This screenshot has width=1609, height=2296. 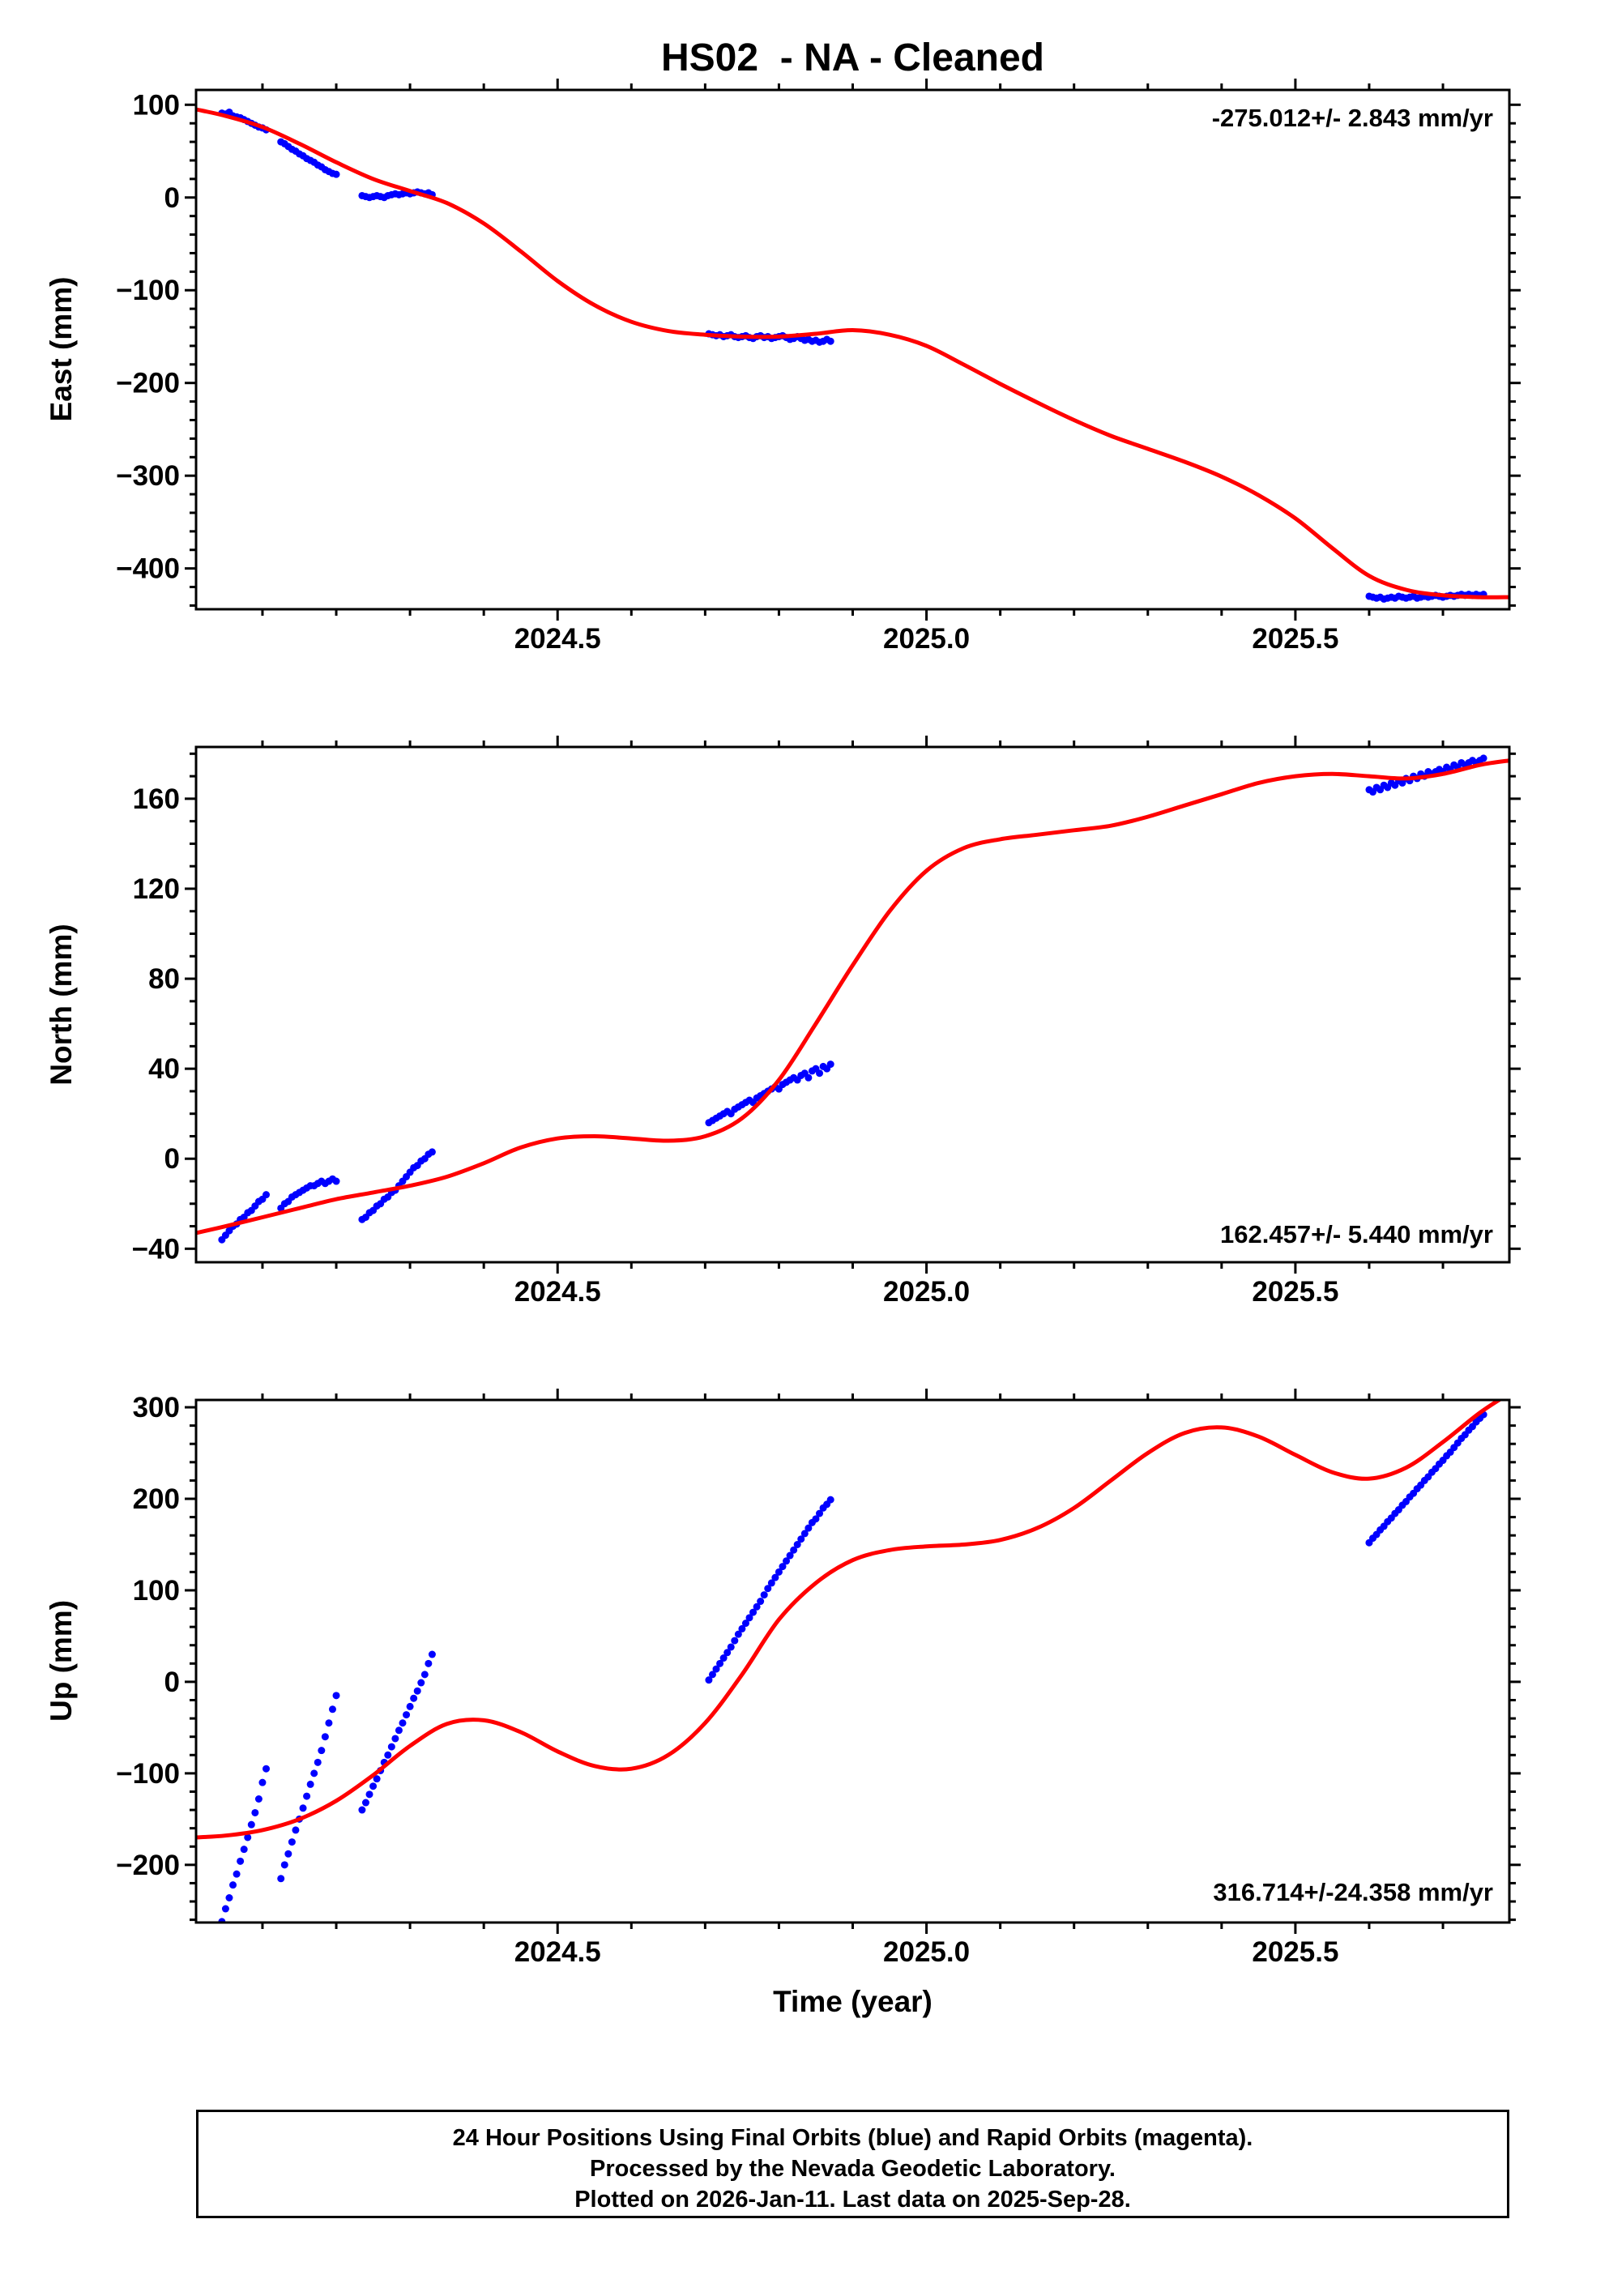 What do you see at coordinates (1356, 1234) in the screenshot?
I see `north-rate-annotation: 162.457+/- 5.440 mm/yr` at bounding box center [1356, 1234].